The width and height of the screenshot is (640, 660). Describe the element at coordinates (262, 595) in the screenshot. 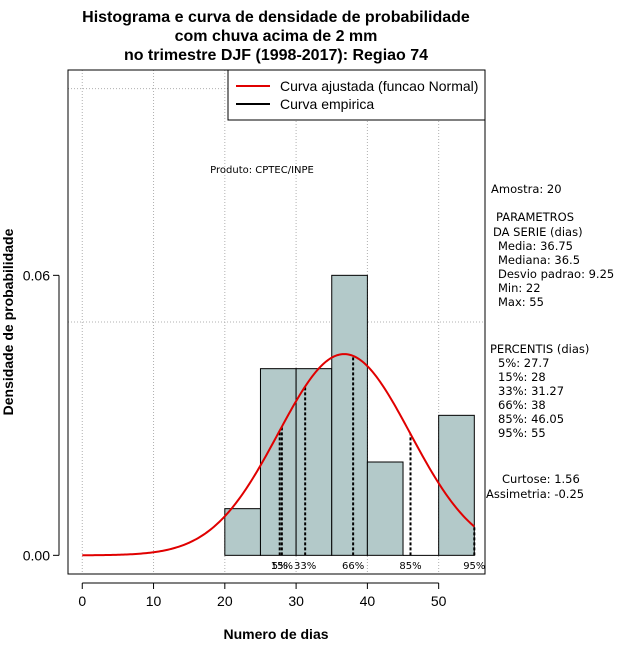

I see `x-axis: 0 10 20 30 40 50` at that location.